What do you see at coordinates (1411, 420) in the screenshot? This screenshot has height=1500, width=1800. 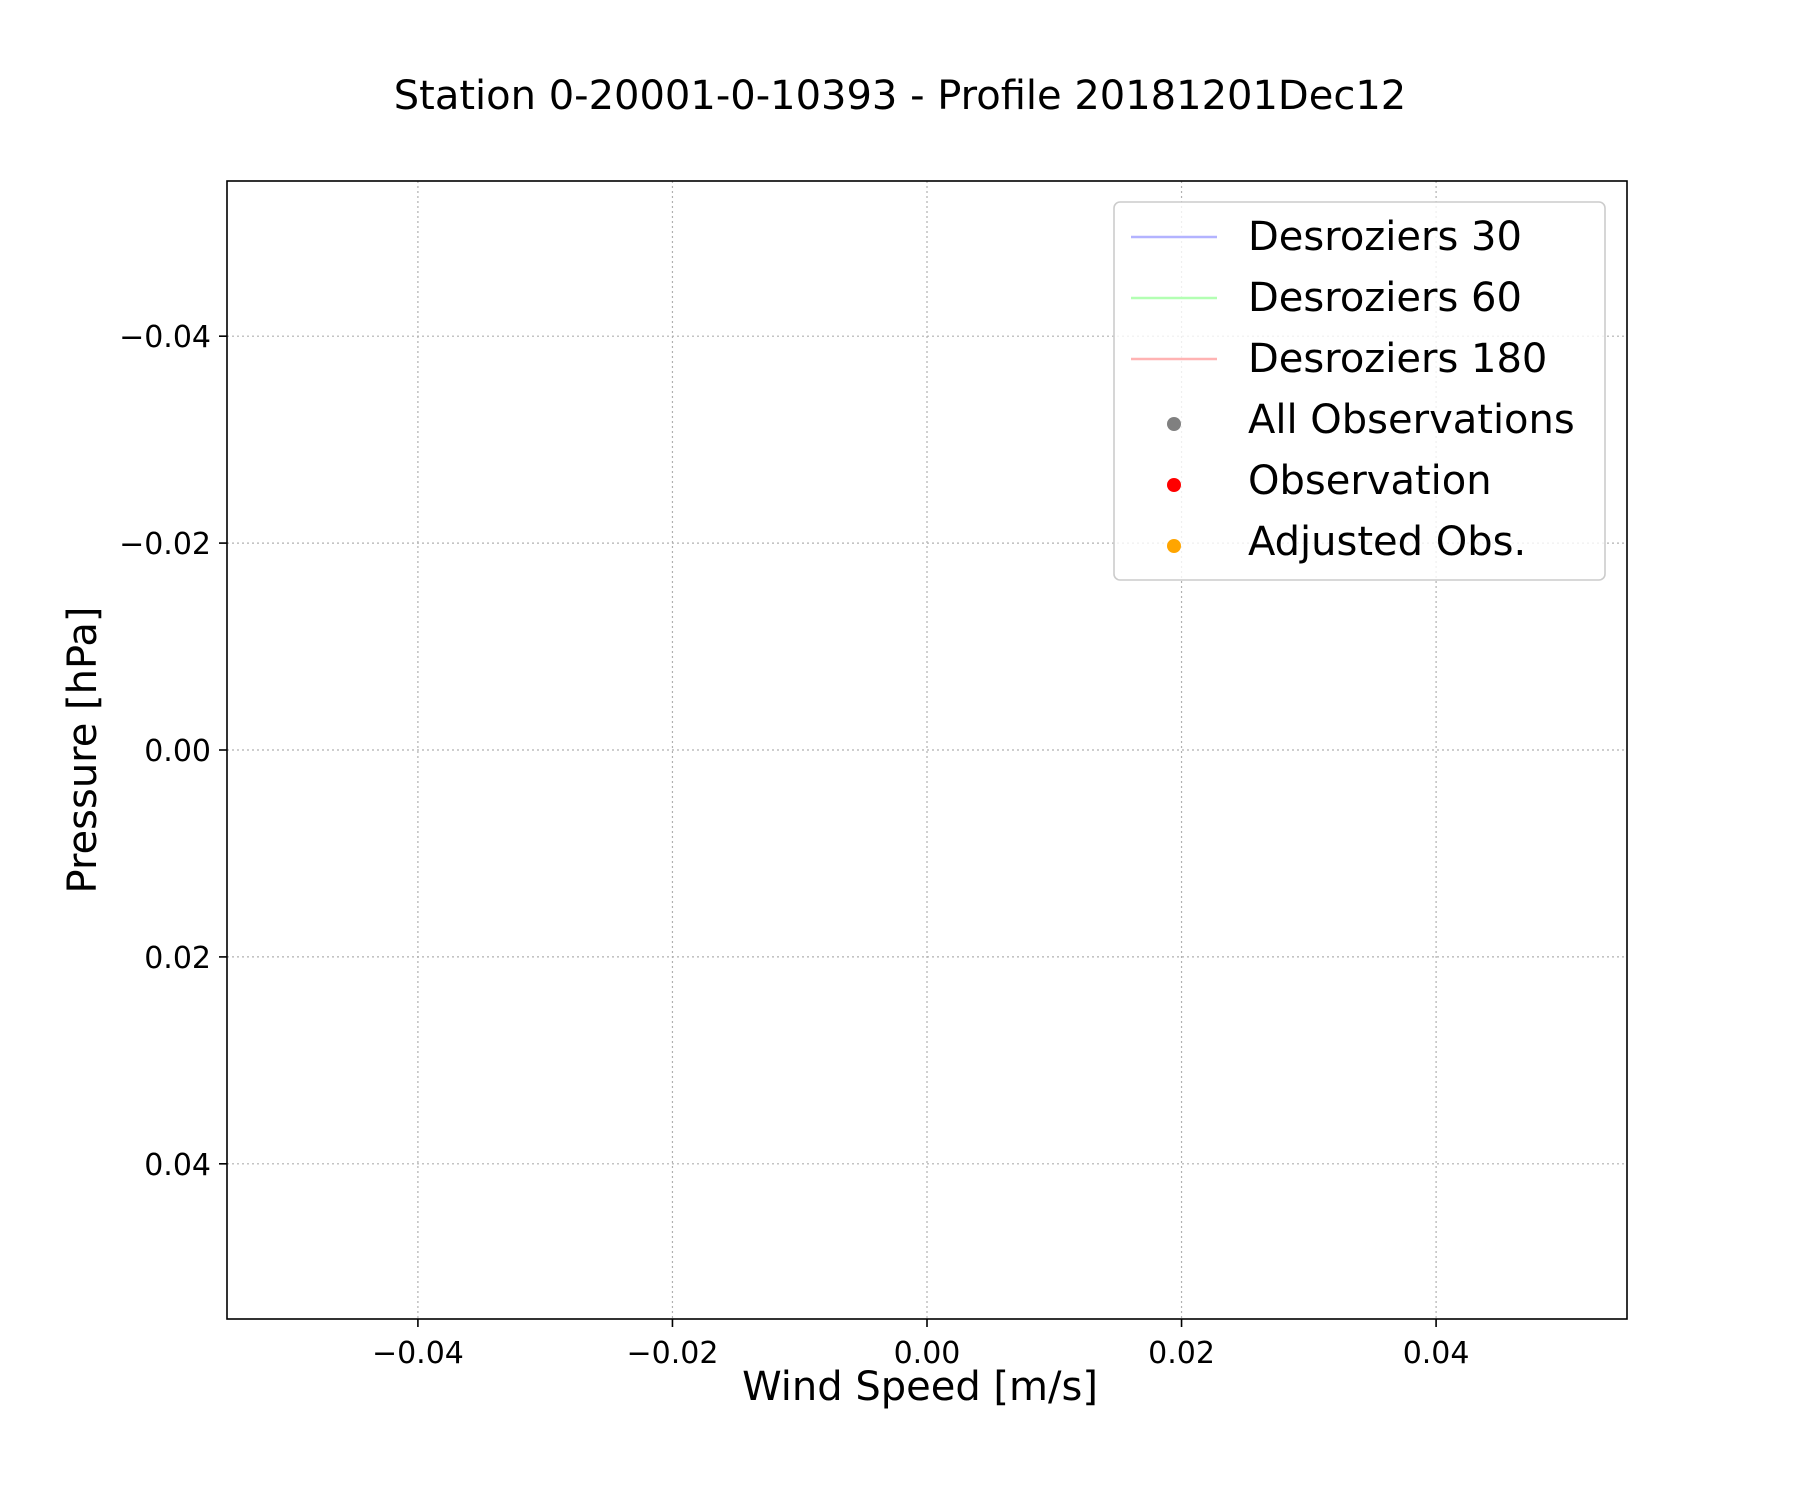 I see `legend-label: All Observations` at bounding box center [1411, 420].